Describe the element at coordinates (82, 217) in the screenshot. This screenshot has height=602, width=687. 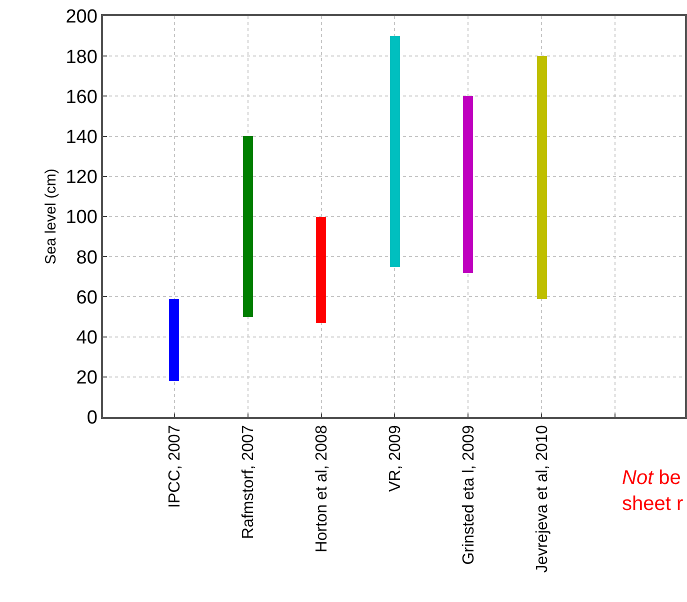
I see `y-tick-label: 100` at that location.